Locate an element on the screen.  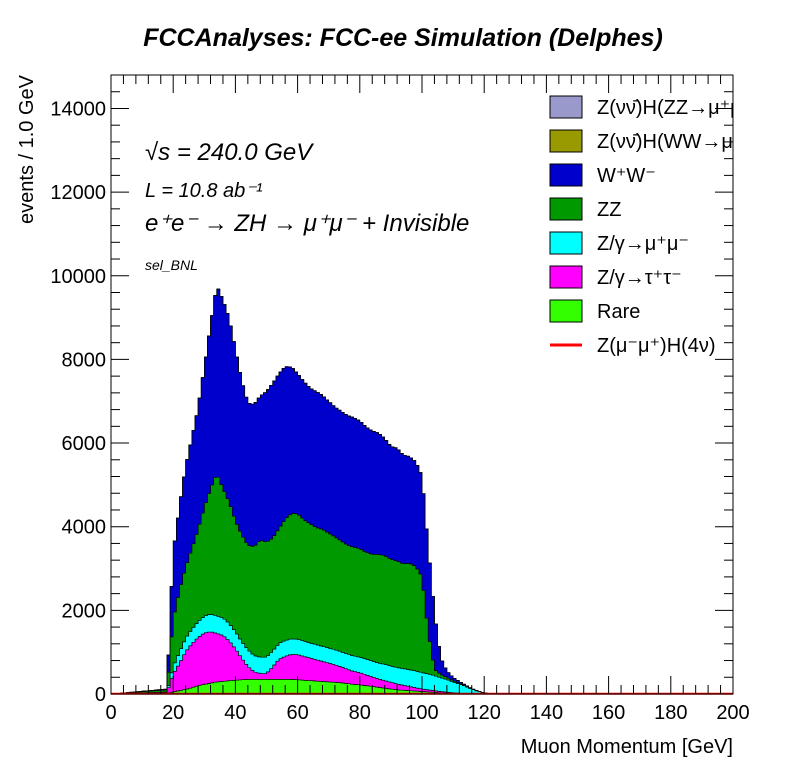
x-tick-label: 100 is located at coordinates (421, 713).